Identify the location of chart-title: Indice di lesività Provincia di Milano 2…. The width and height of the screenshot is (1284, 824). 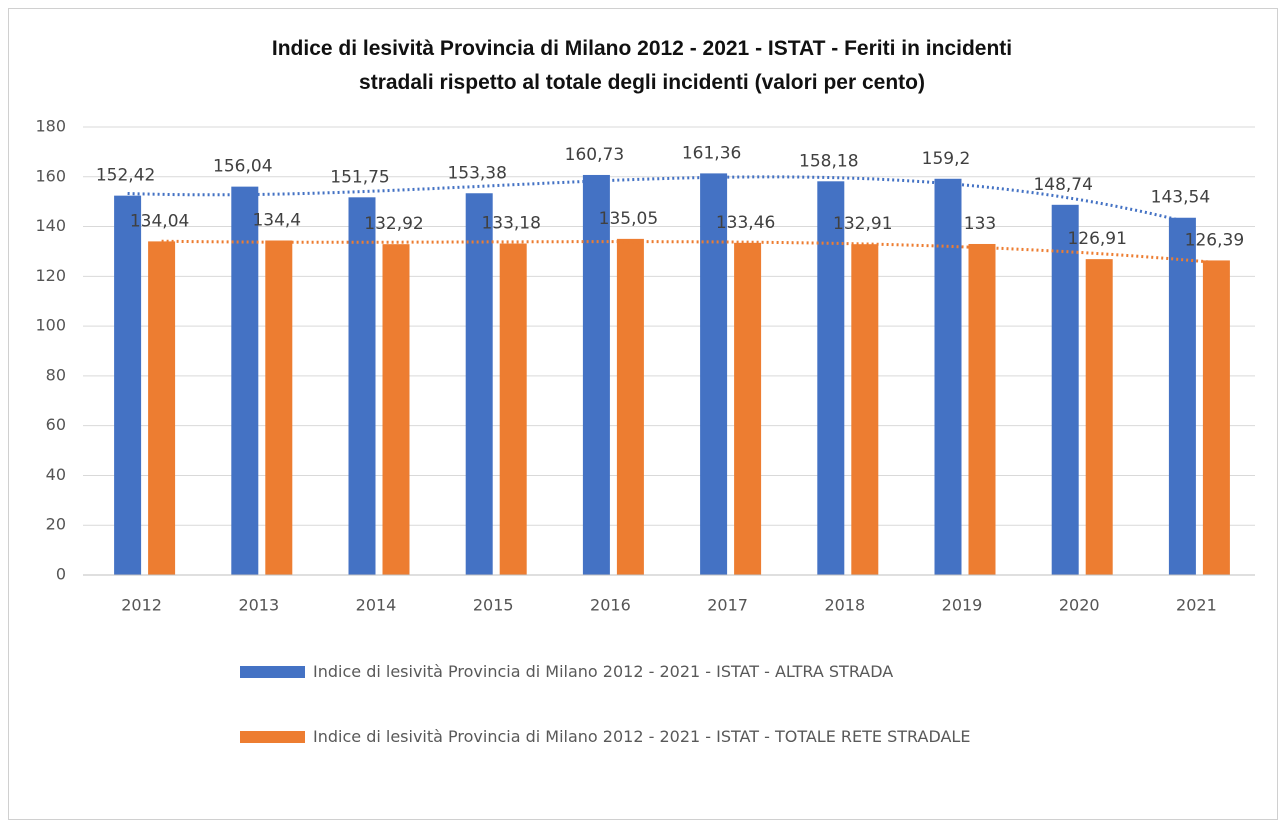
(642, 65).